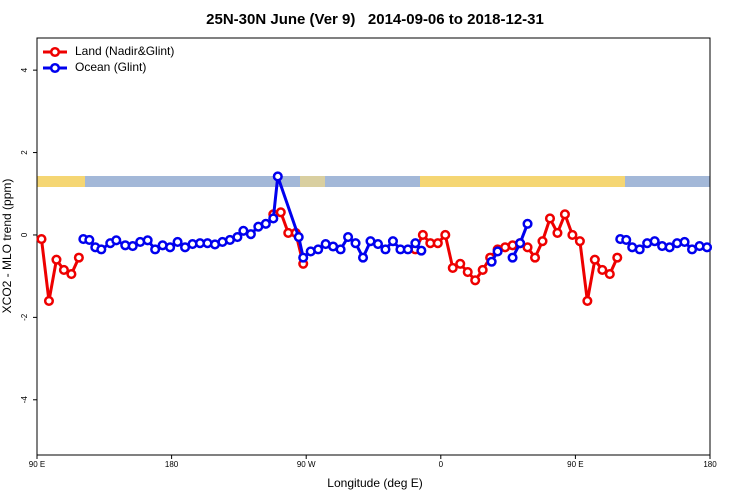 The image size is (750, 500). I want to click on y-tick-label: -2, so click(24, 317).